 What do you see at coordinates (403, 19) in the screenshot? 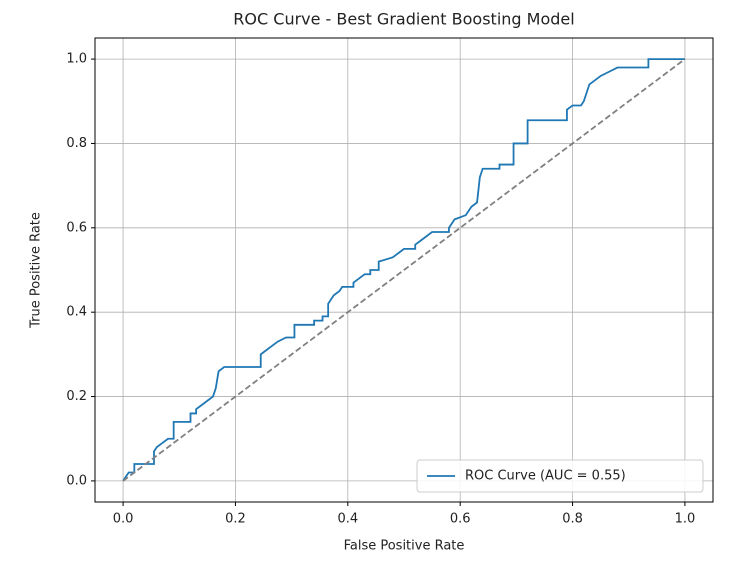
I see `chart-title: ROC Curve - Best Gradient Boosting Model` at bounding box center [403, 19].